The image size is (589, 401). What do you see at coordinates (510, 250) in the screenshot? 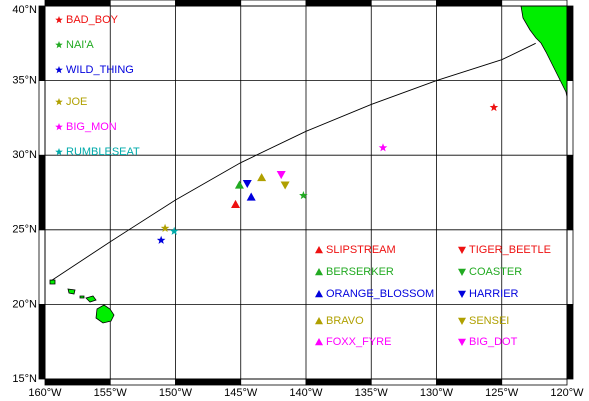
I see `legend-label: TIGER_BEETLE` at bounding box center [510, 250].